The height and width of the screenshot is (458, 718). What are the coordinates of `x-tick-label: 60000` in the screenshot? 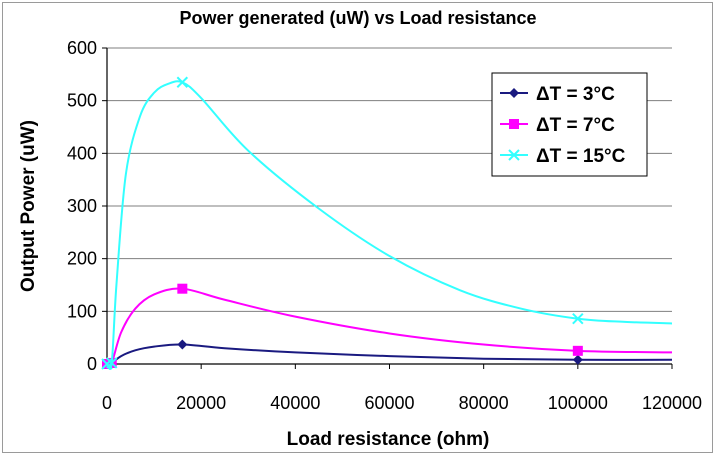 It's located at (389, 403).